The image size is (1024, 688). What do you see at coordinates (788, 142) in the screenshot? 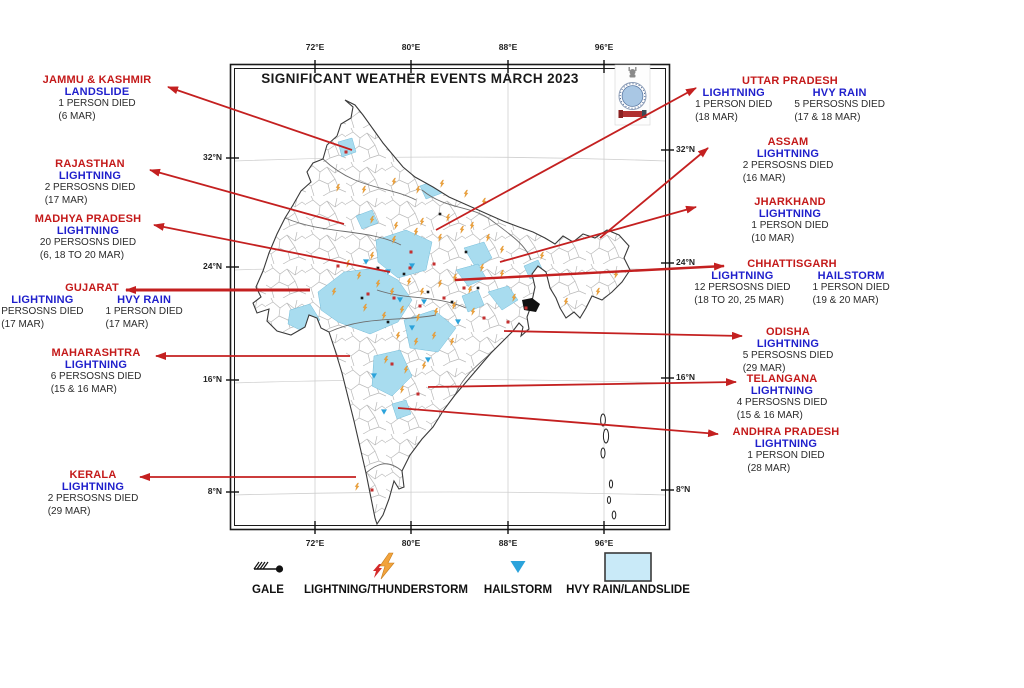
I see `annotation-state: ASSAM` at bounding box center [788, 142].